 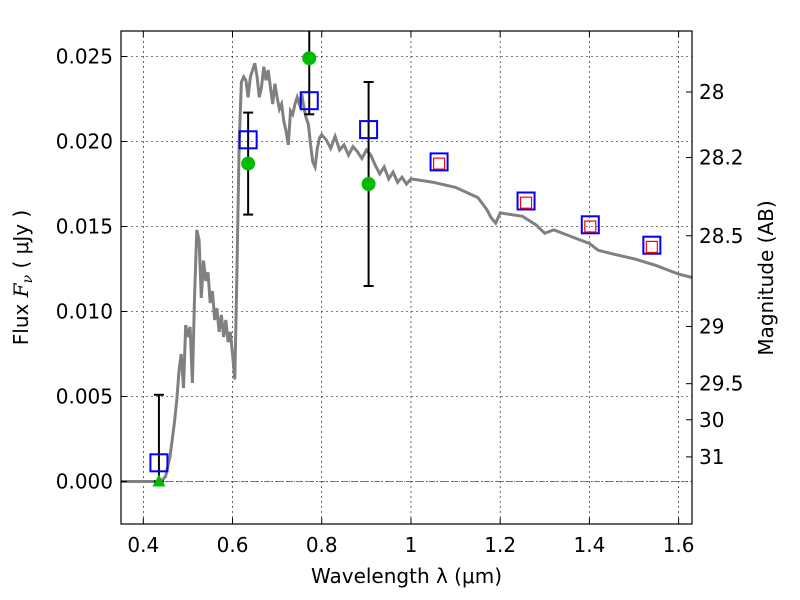 I want to click on upper-limit-triangle, so click(x=159, y=480).